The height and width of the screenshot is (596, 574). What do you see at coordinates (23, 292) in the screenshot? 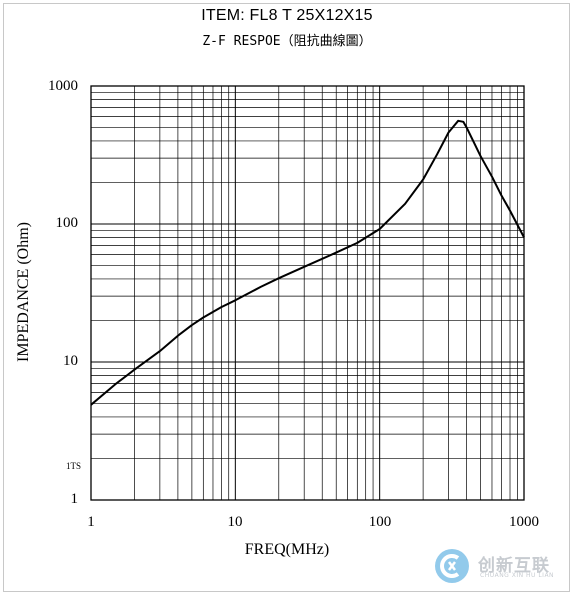
I see `y-axis-label: IMPEDANCE (Ohm)` at bounding box center [23, 292].